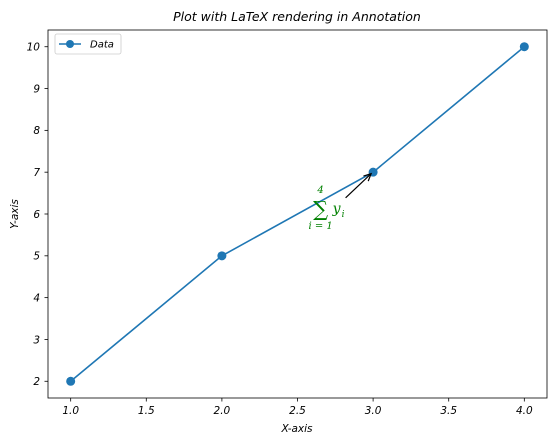 The height and width of the screenshot is (444, 555). What do you see at coordinates (320, 226) in the screenshot?
I see `annotation-sum-lower: i = 1` at bounding box center [320, 226].